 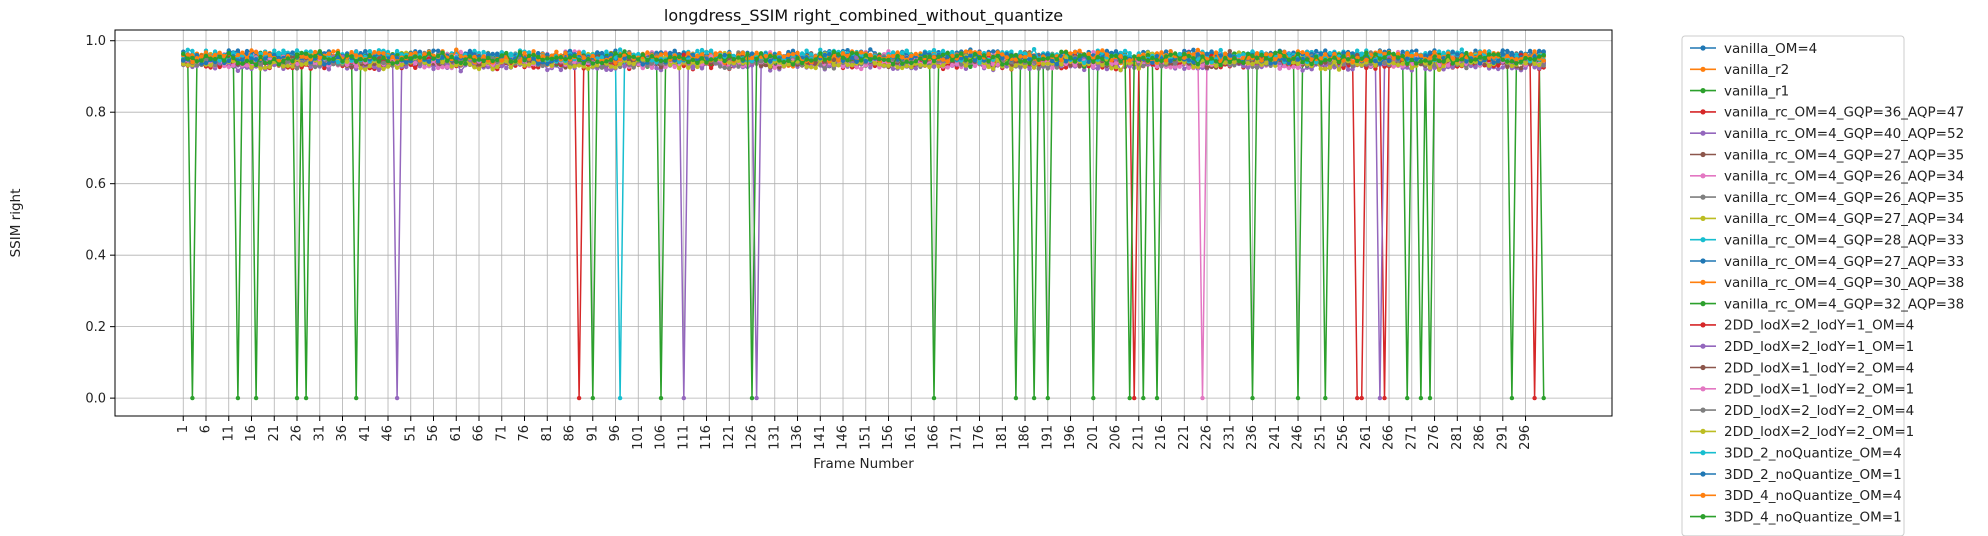 I want to click on x-tick-label: 121, so click(x=729, y=437).